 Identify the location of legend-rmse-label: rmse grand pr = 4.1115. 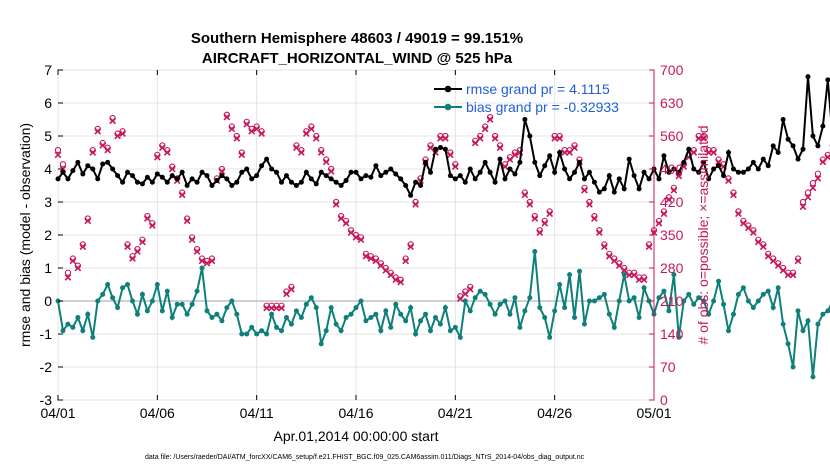
(538, 89).